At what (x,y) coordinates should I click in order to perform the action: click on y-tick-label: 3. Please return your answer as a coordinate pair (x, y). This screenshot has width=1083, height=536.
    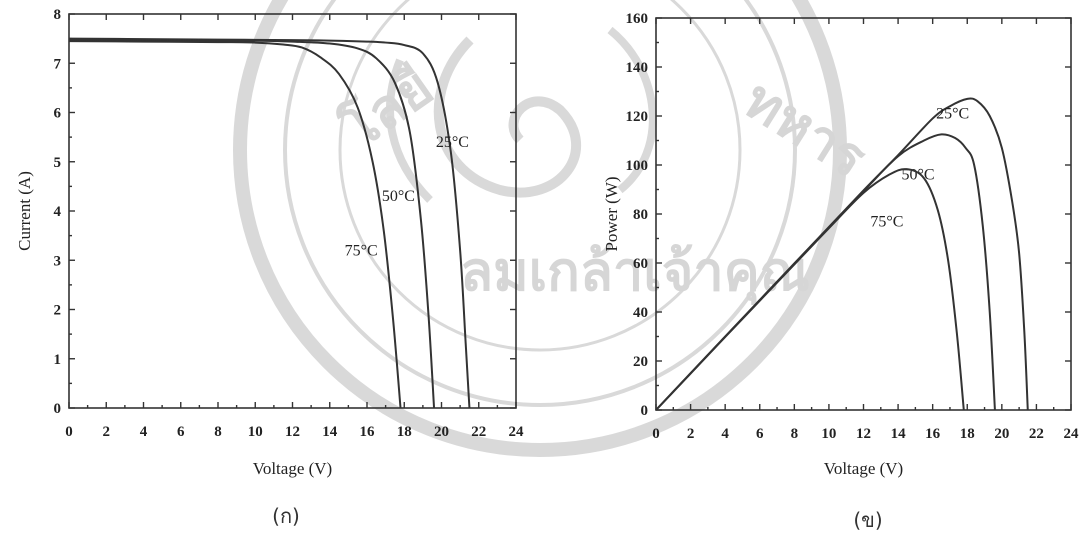
    Looking at the image, I should click on (58, 261).